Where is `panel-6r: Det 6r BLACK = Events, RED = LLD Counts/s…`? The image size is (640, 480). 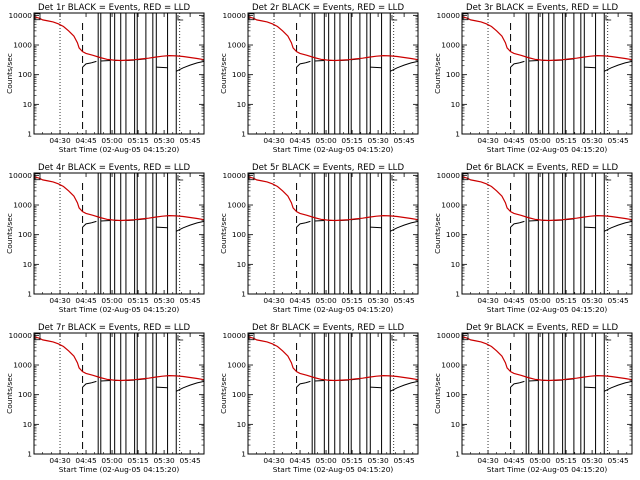 panel-6r: Det 6r BLACK = Events, RED = LLD Counts/s… is located at coordinates (533, 238).